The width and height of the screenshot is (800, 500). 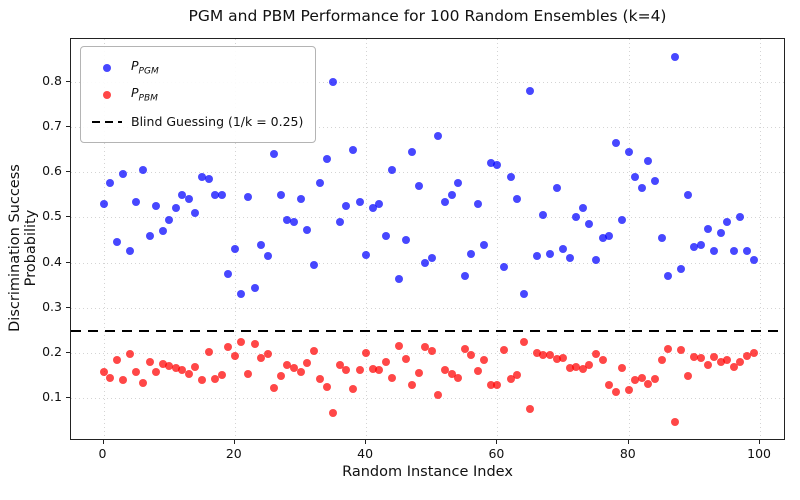 I want to click on legend-label-pgm: PPGM, so click(x=145, y=67).